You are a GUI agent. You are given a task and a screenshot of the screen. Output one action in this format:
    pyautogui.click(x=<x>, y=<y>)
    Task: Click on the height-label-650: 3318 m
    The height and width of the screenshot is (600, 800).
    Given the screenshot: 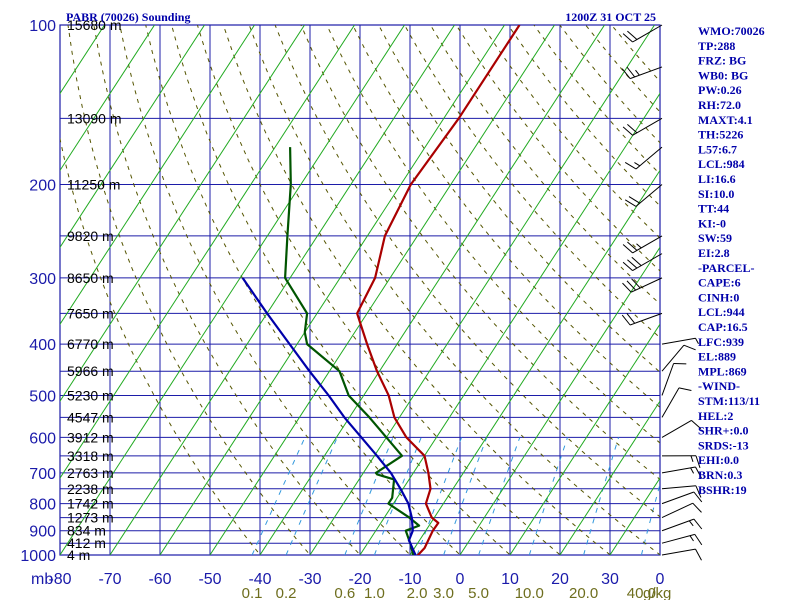 What is the action you would take?
    pyautogui.click(x=90, y=456)
    